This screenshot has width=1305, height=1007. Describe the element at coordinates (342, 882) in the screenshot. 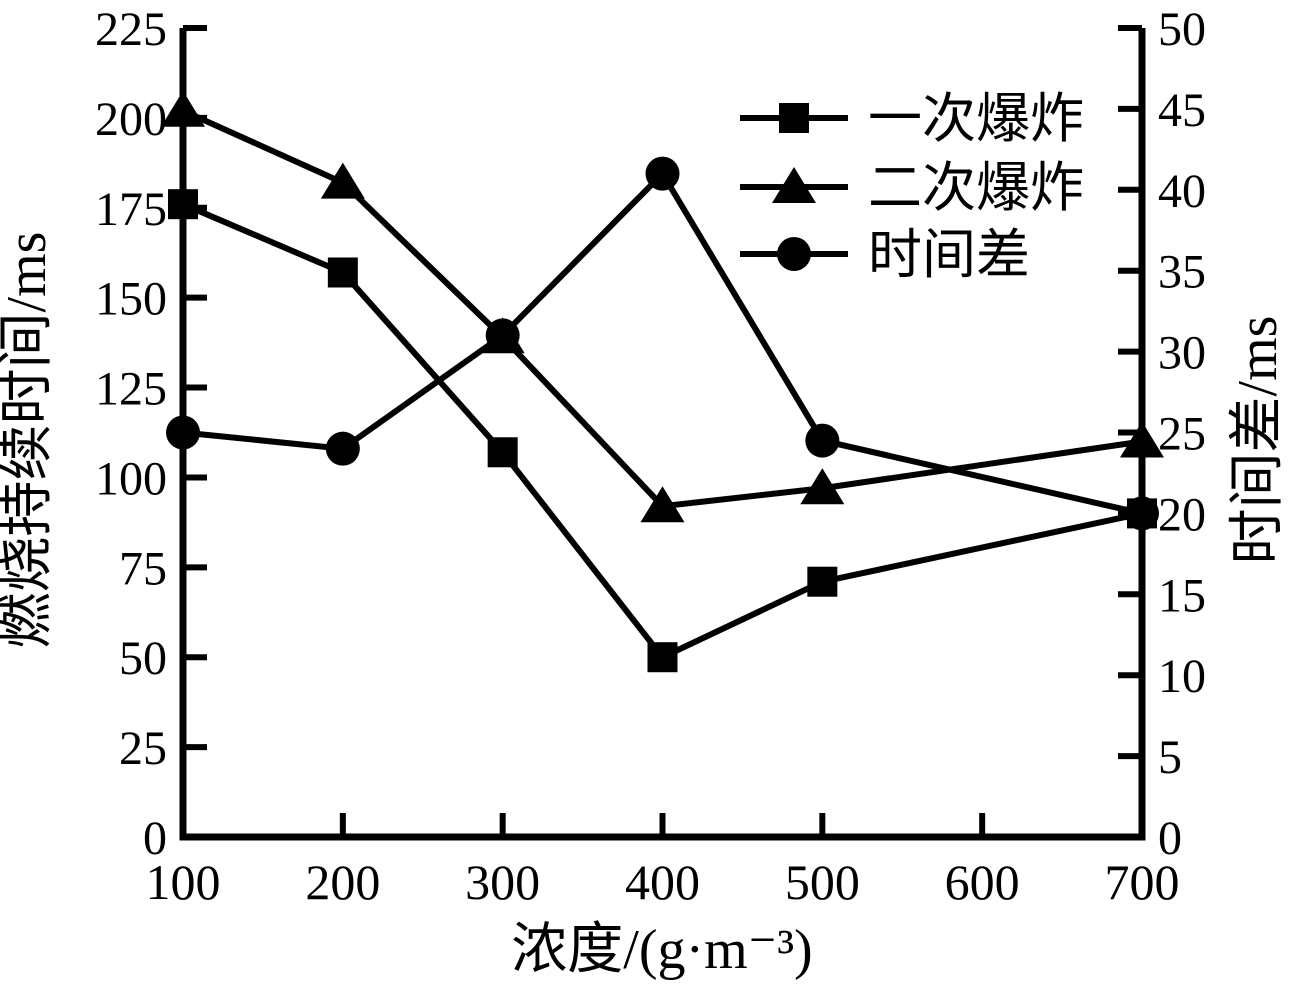

I see `x-tick-label: 200` at that location.